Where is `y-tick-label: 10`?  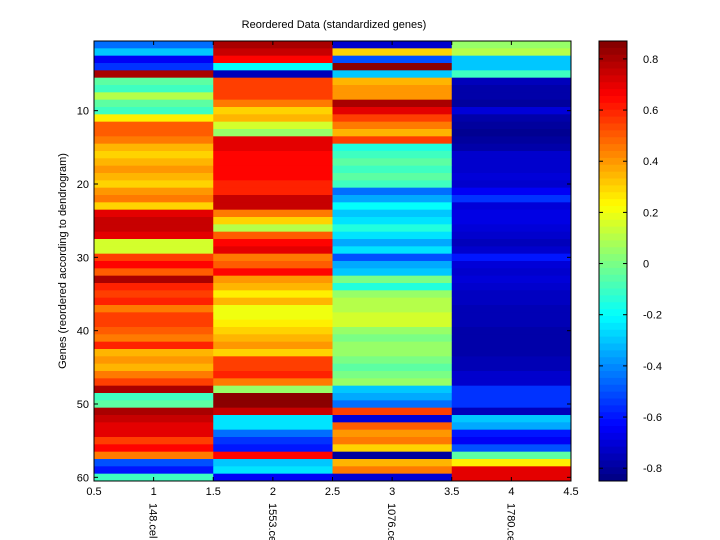
y-tick-label: 10 is located at coordinates (83, 112).